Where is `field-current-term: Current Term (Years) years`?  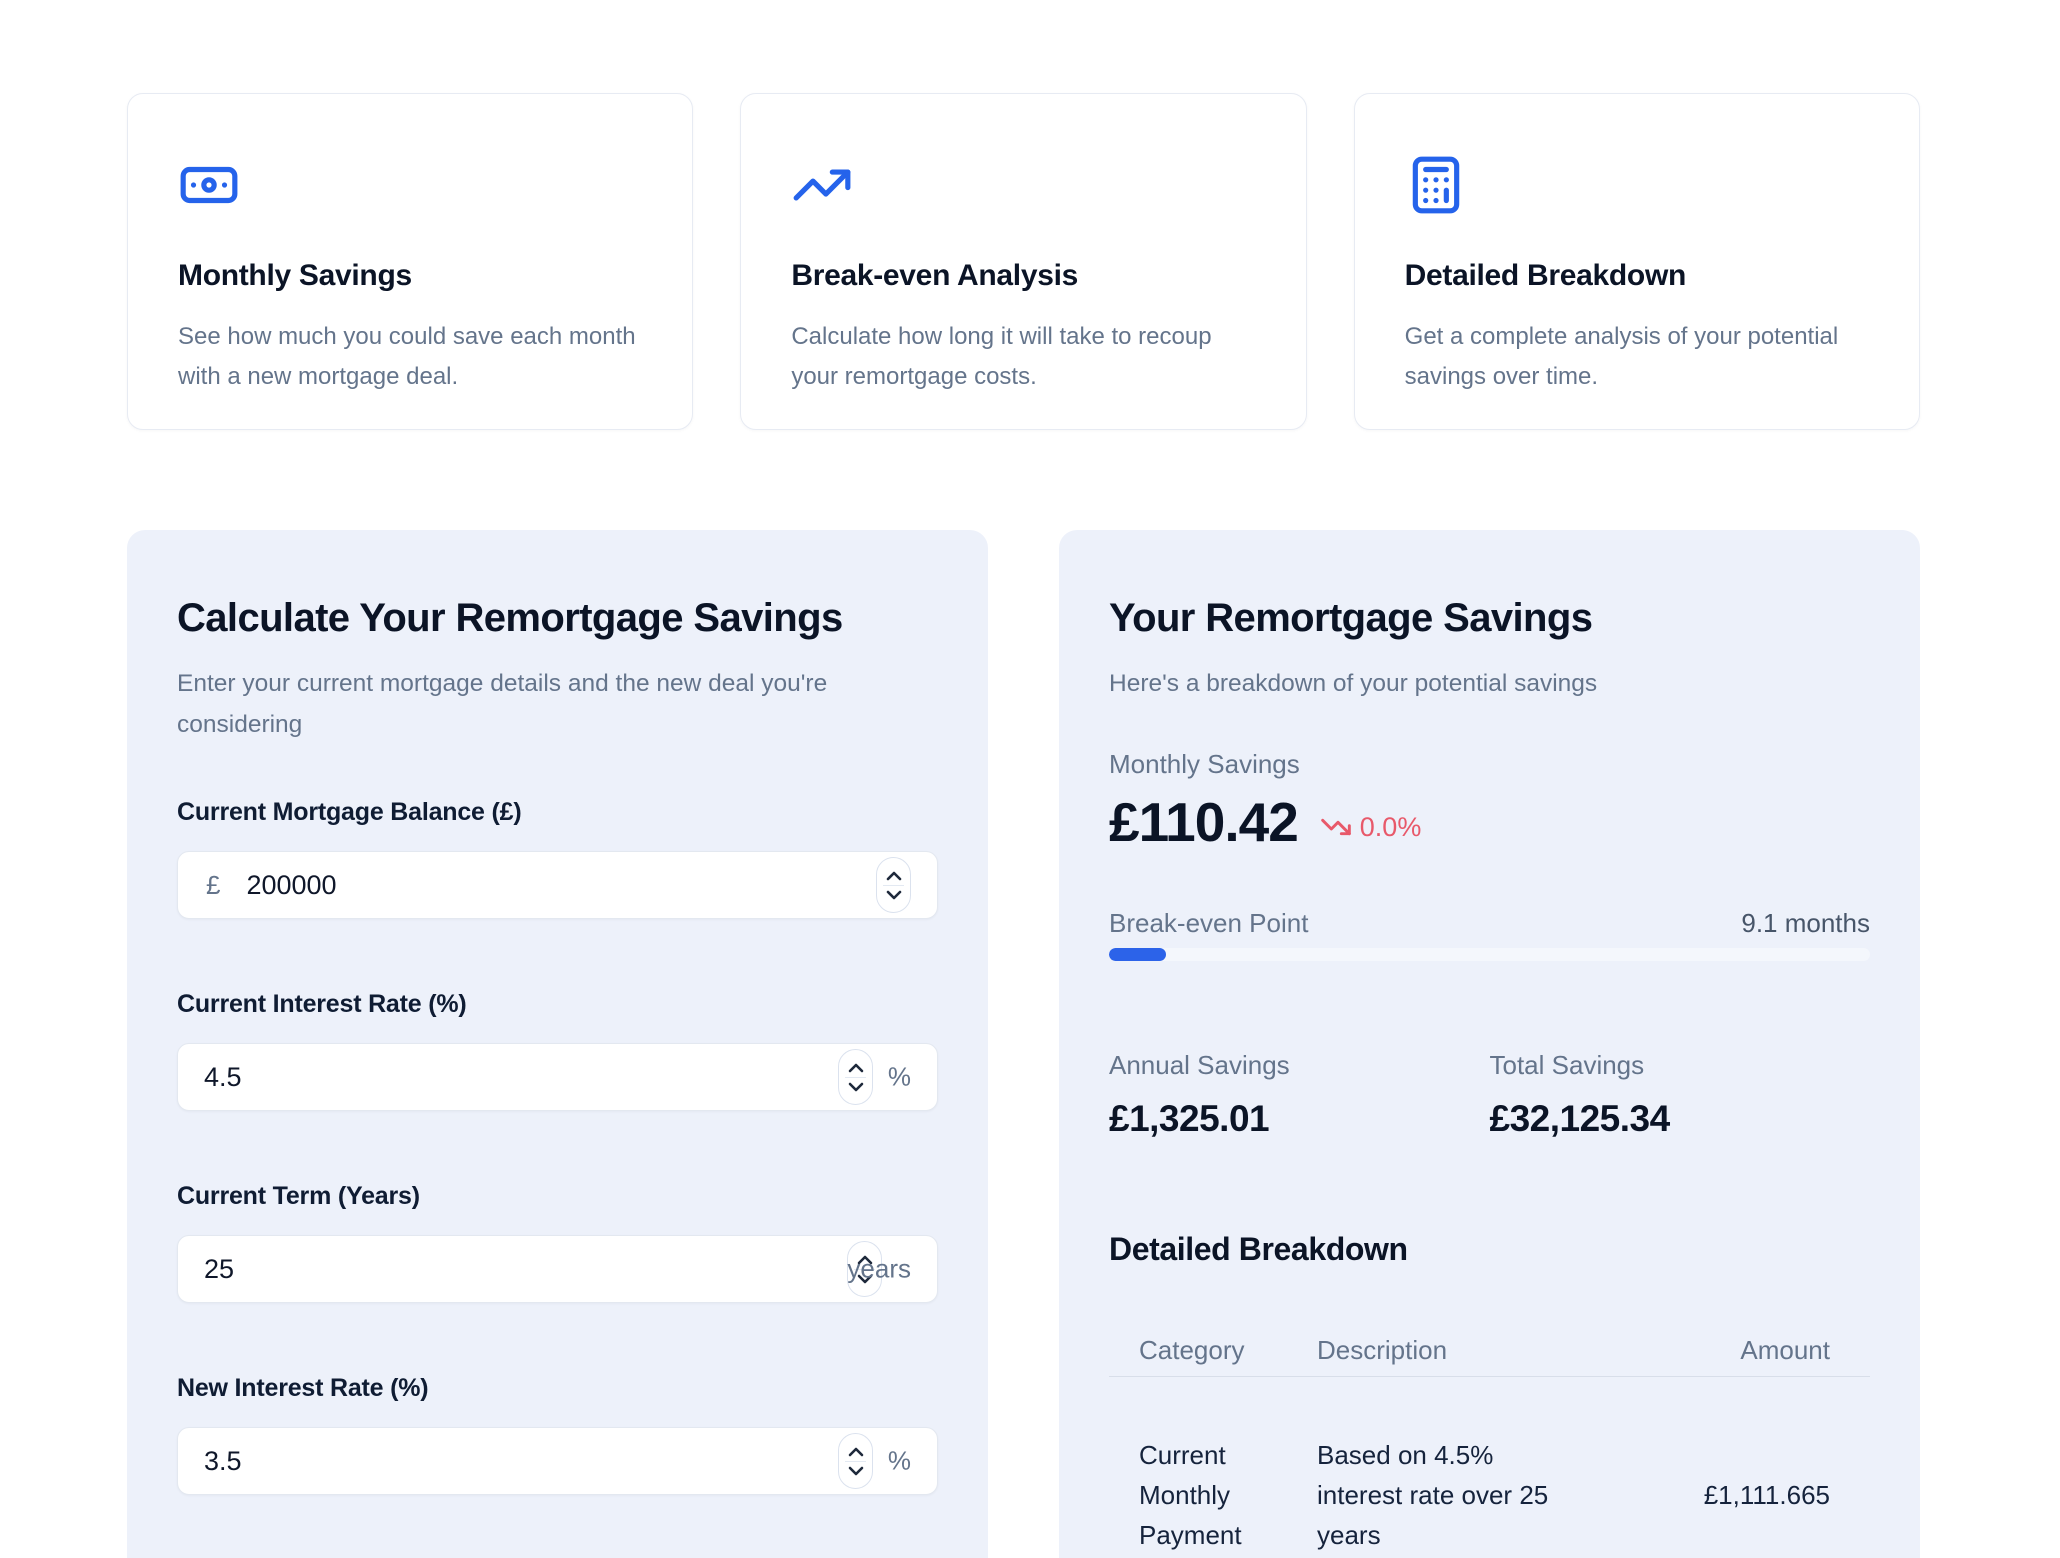
field-current-term: Current Term (Years) years is located at coordinates (557, 1242).